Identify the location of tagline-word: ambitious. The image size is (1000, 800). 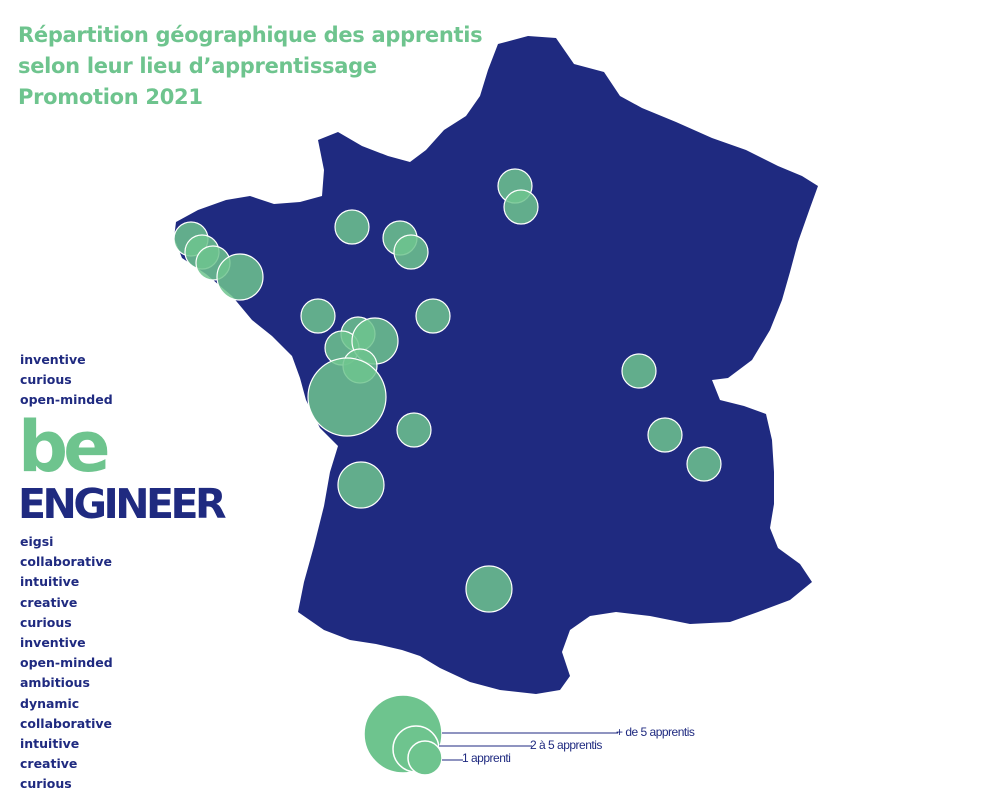
(55, 683).